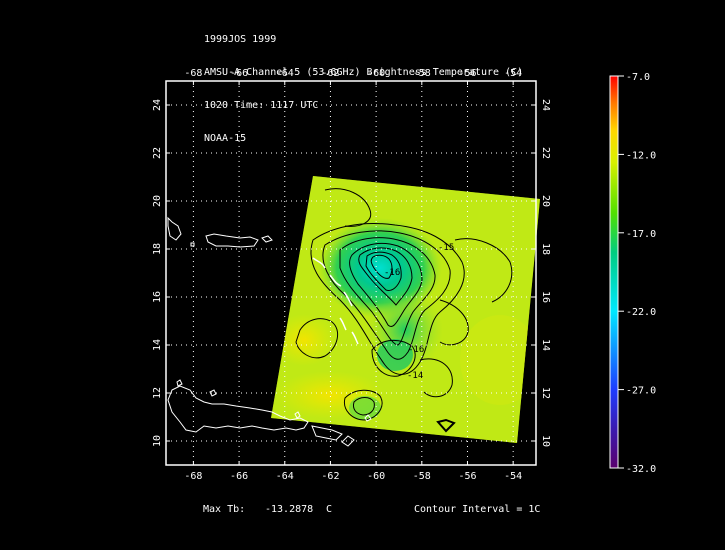 Image resolution: width=725 pixels, height=550 pixels. What do you see at coordinates (641, 312) in the screenshot?
I see `colorbar-tick-label: -22.0` at bounding box center [641, 312].